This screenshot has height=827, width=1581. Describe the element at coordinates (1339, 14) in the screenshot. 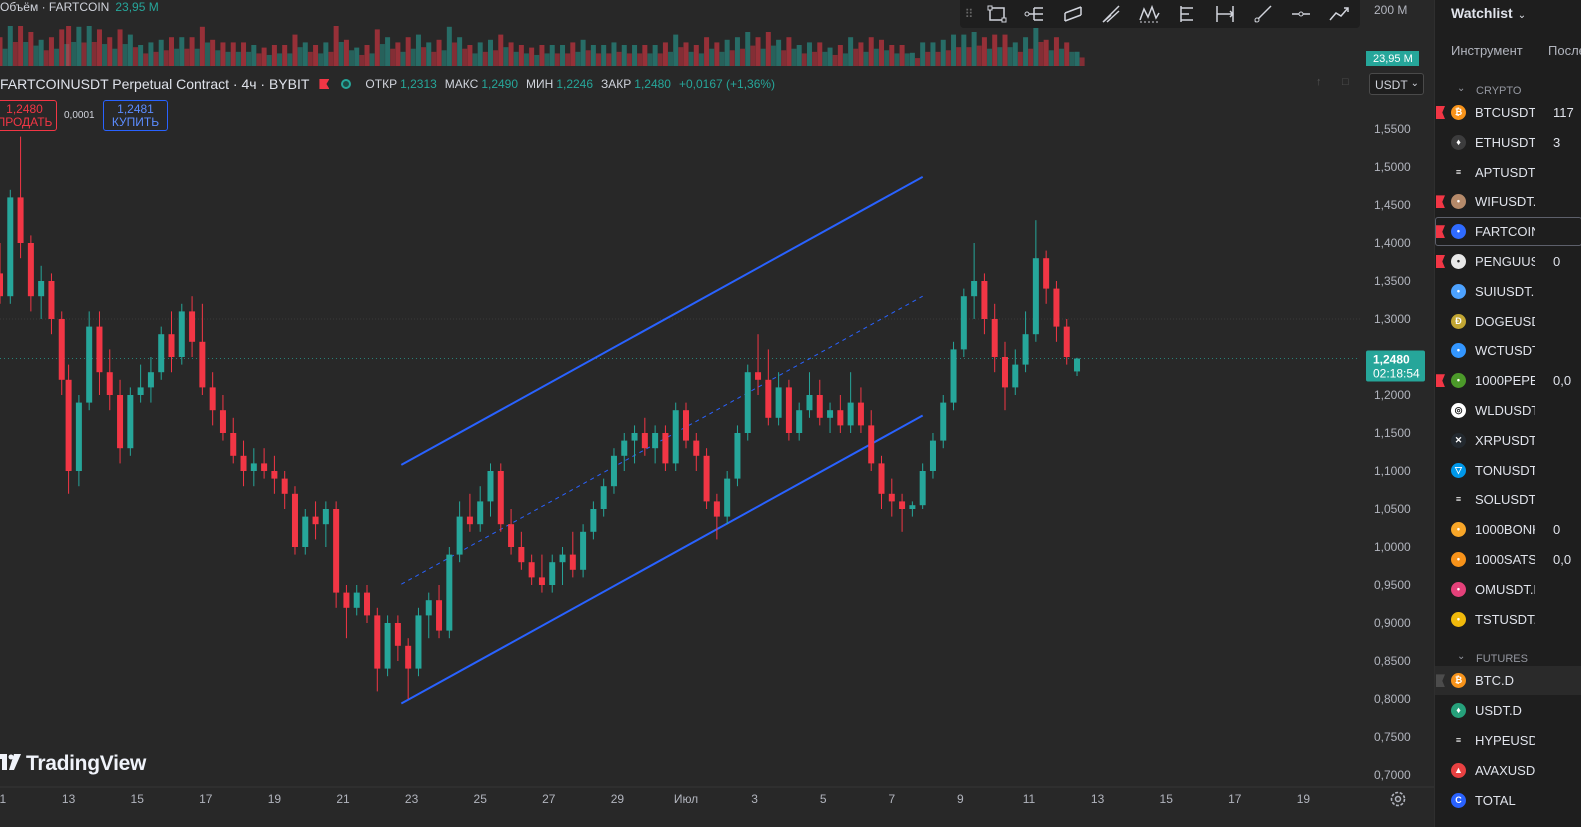

I see `path-icon` at that location.